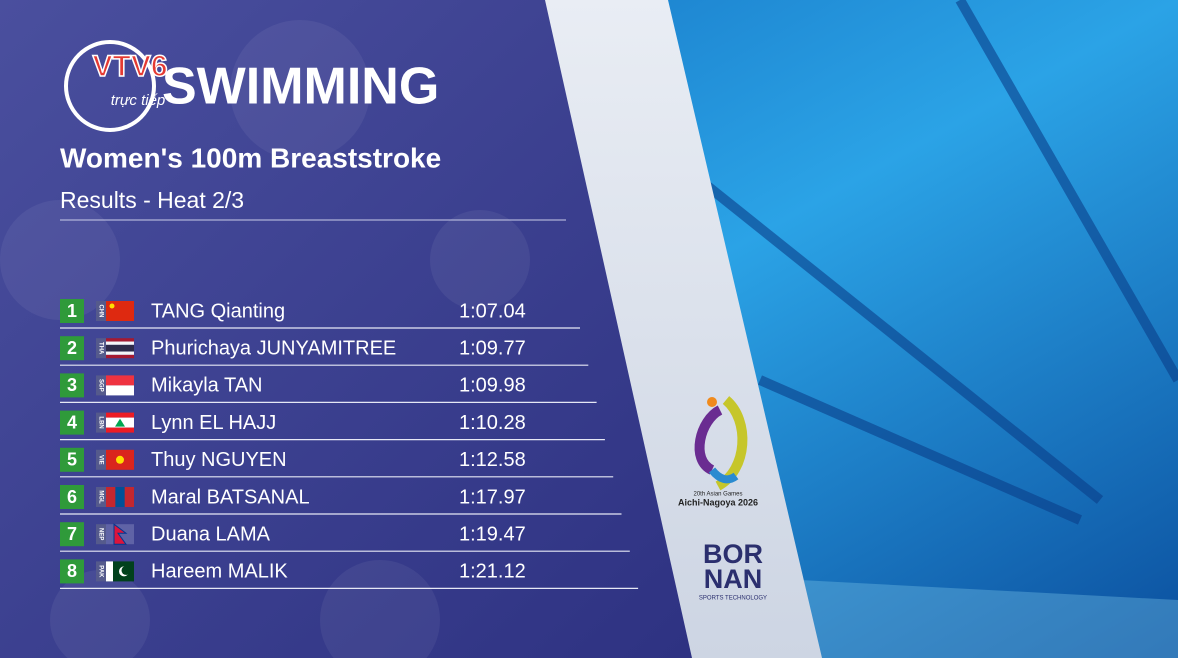  I want to click on channel-logo-ring, so click(110, 86).